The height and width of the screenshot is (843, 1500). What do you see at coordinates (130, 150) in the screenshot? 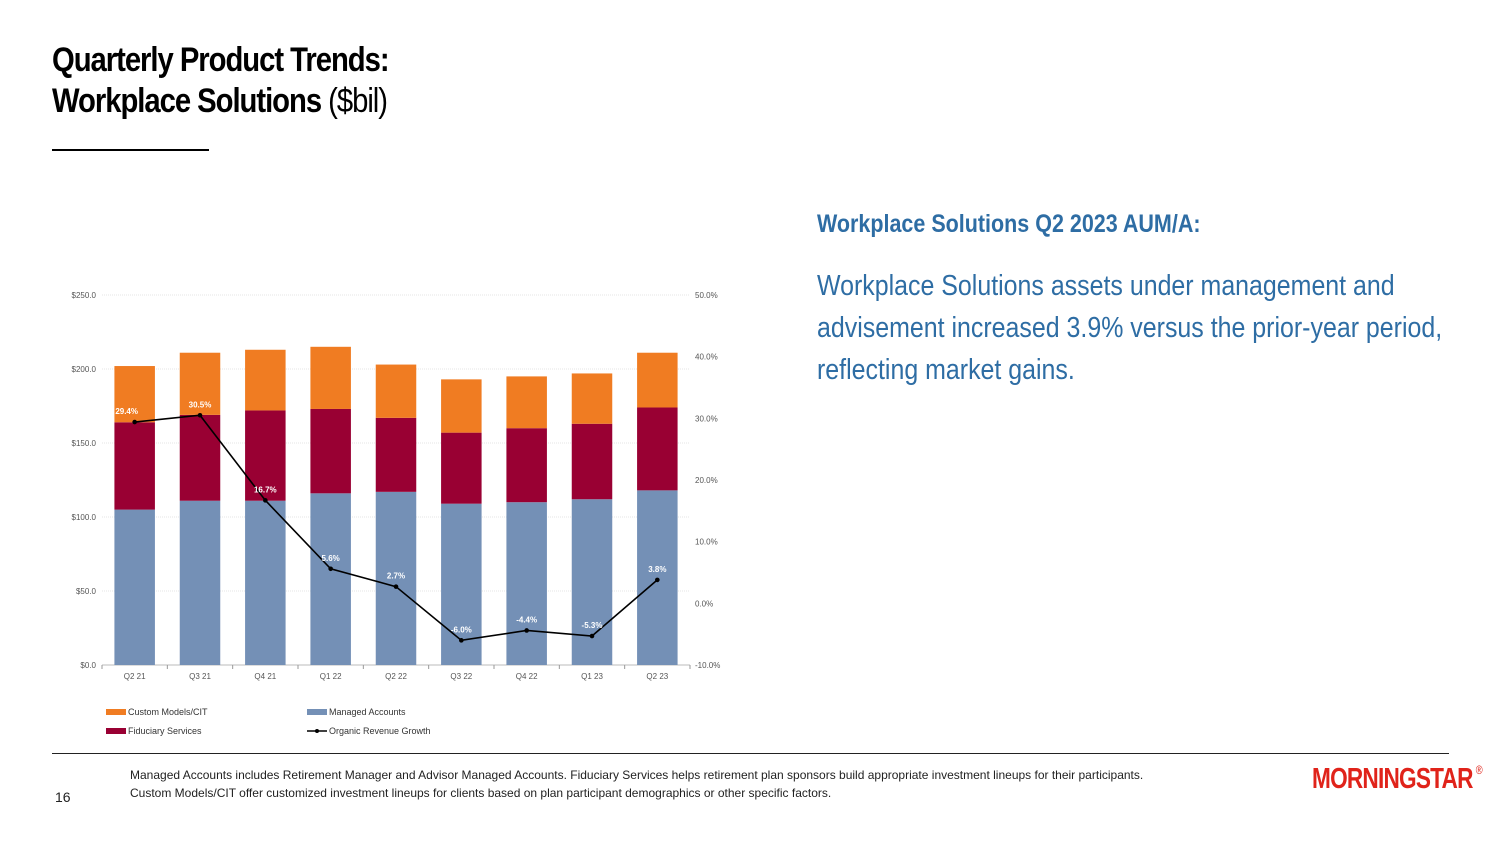
I see `title-underline` at bounding box center [130, 150].